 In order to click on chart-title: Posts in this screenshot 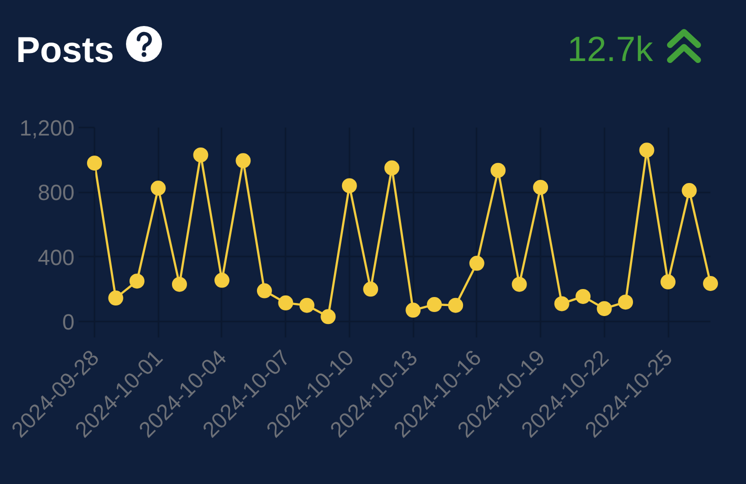, I will do `click(65, 49)`.